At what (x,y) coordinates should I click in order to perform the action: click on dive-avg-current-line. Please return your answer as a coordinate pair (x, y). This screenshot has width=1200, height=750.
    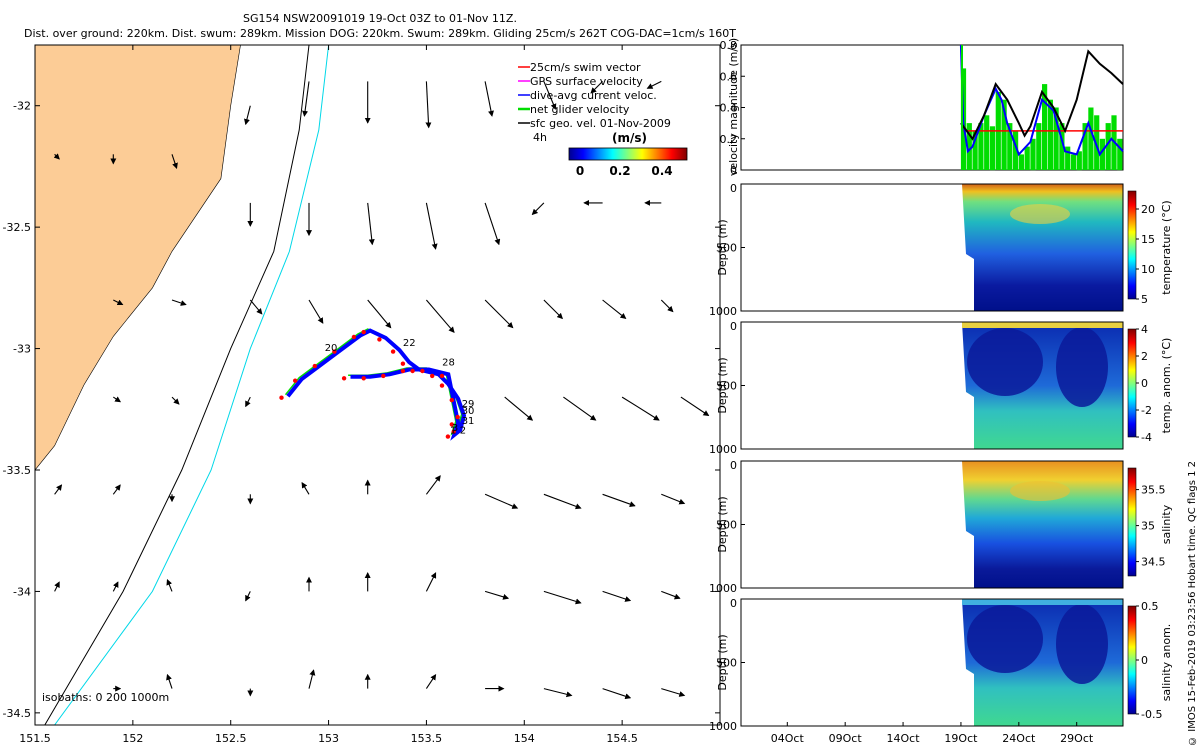
    Looking at the image, I should click on (1041, 100).